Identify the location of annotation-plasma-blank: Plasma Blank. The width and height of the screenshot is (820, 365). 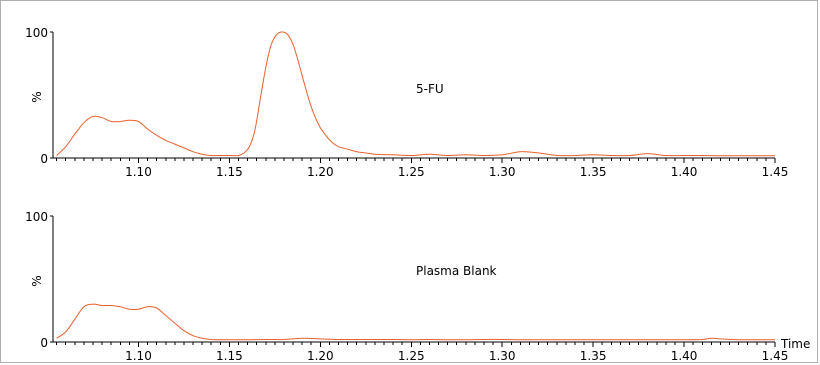
(456, 271).